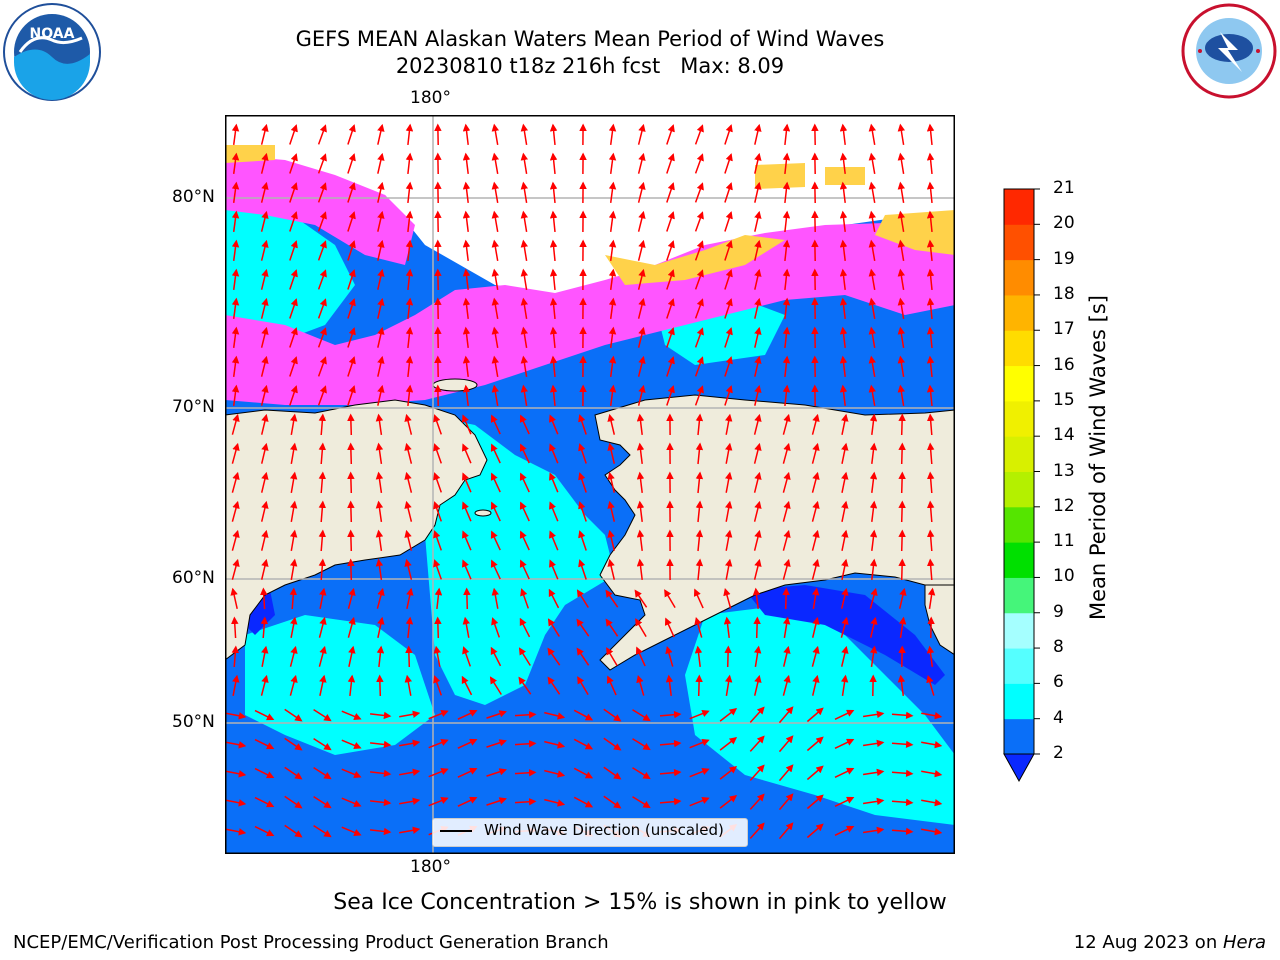 The height and width of the screenshot is (960, 1280). I want to click on colorbar-tick-label: 6, so click(1058, 682).